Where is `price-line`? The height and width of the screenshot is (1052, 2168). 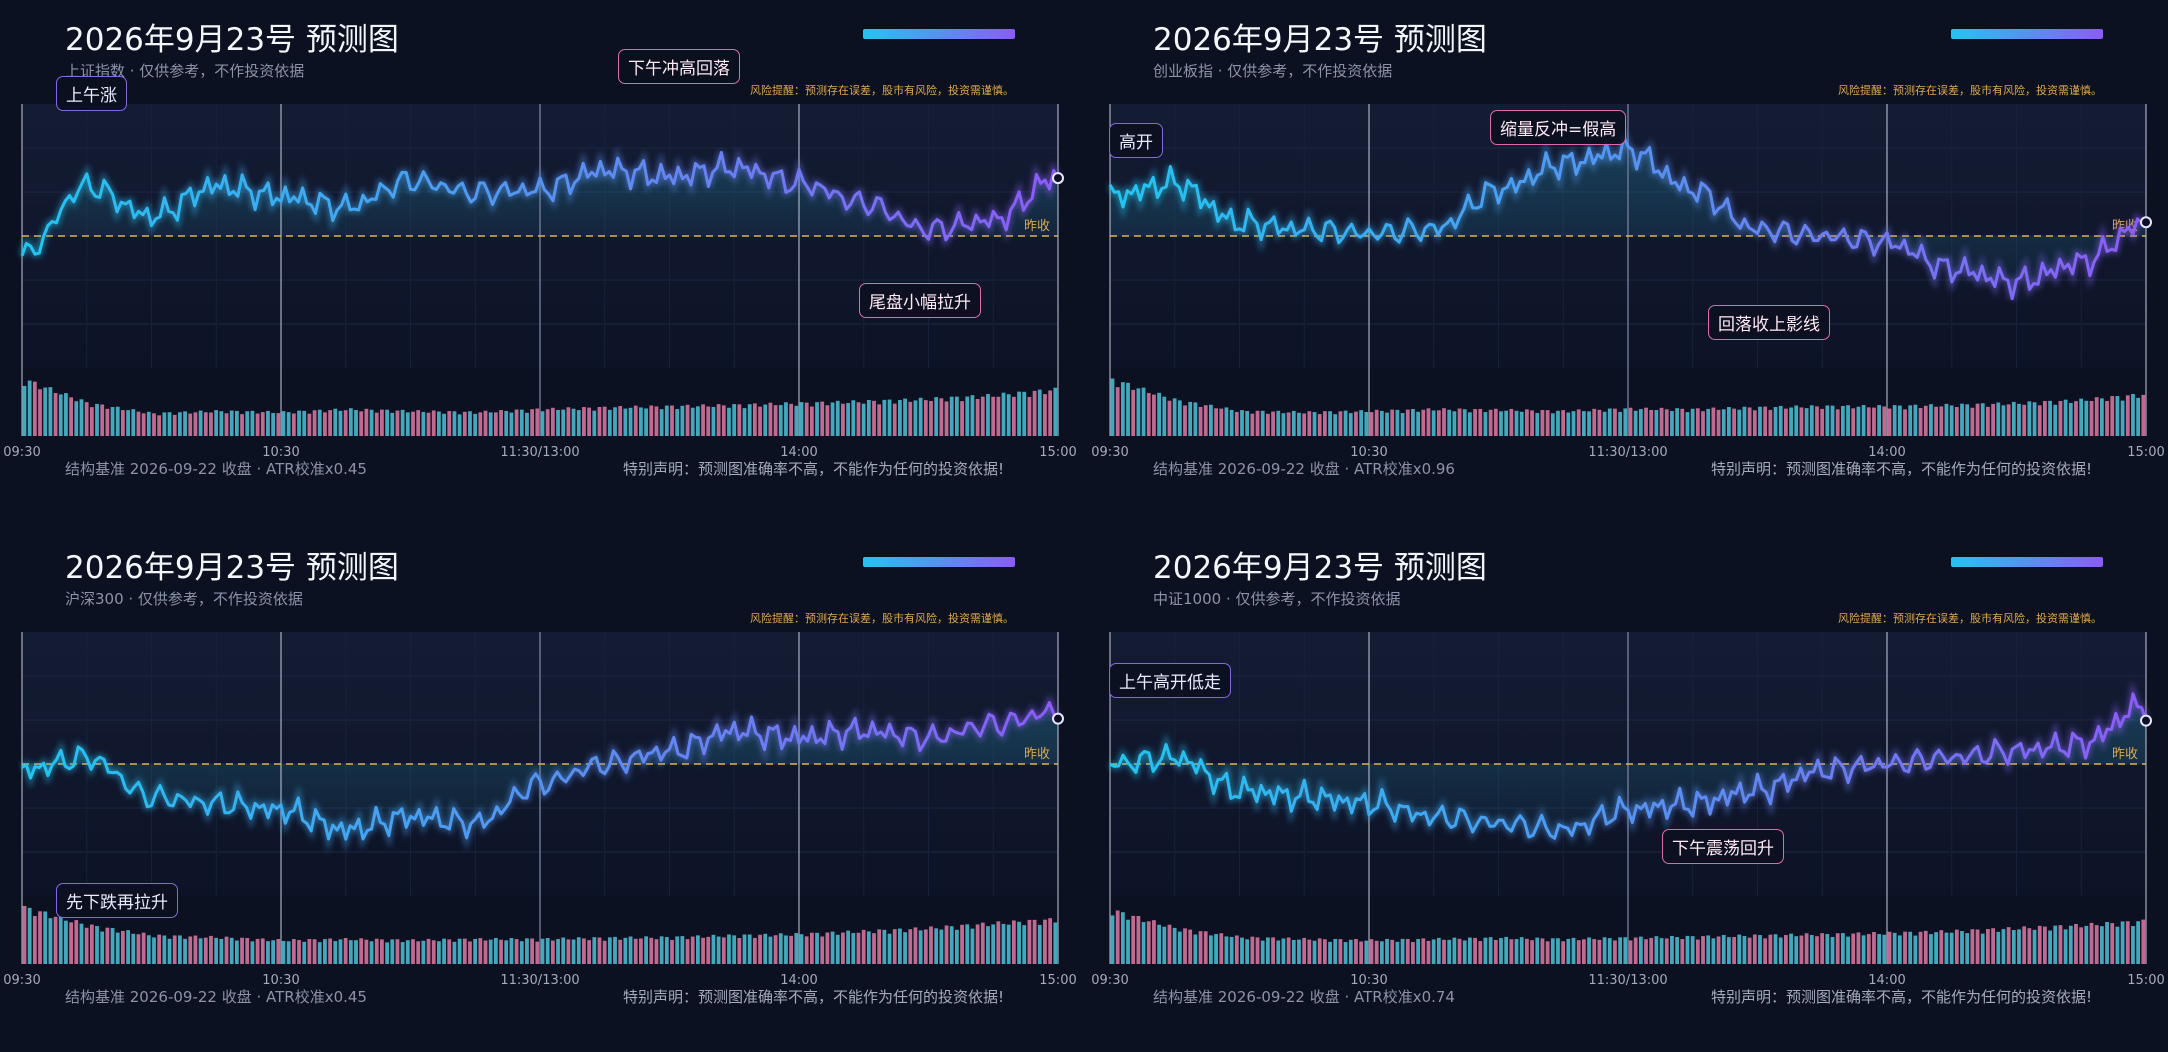 price-line is located at coordinates (540, 771).